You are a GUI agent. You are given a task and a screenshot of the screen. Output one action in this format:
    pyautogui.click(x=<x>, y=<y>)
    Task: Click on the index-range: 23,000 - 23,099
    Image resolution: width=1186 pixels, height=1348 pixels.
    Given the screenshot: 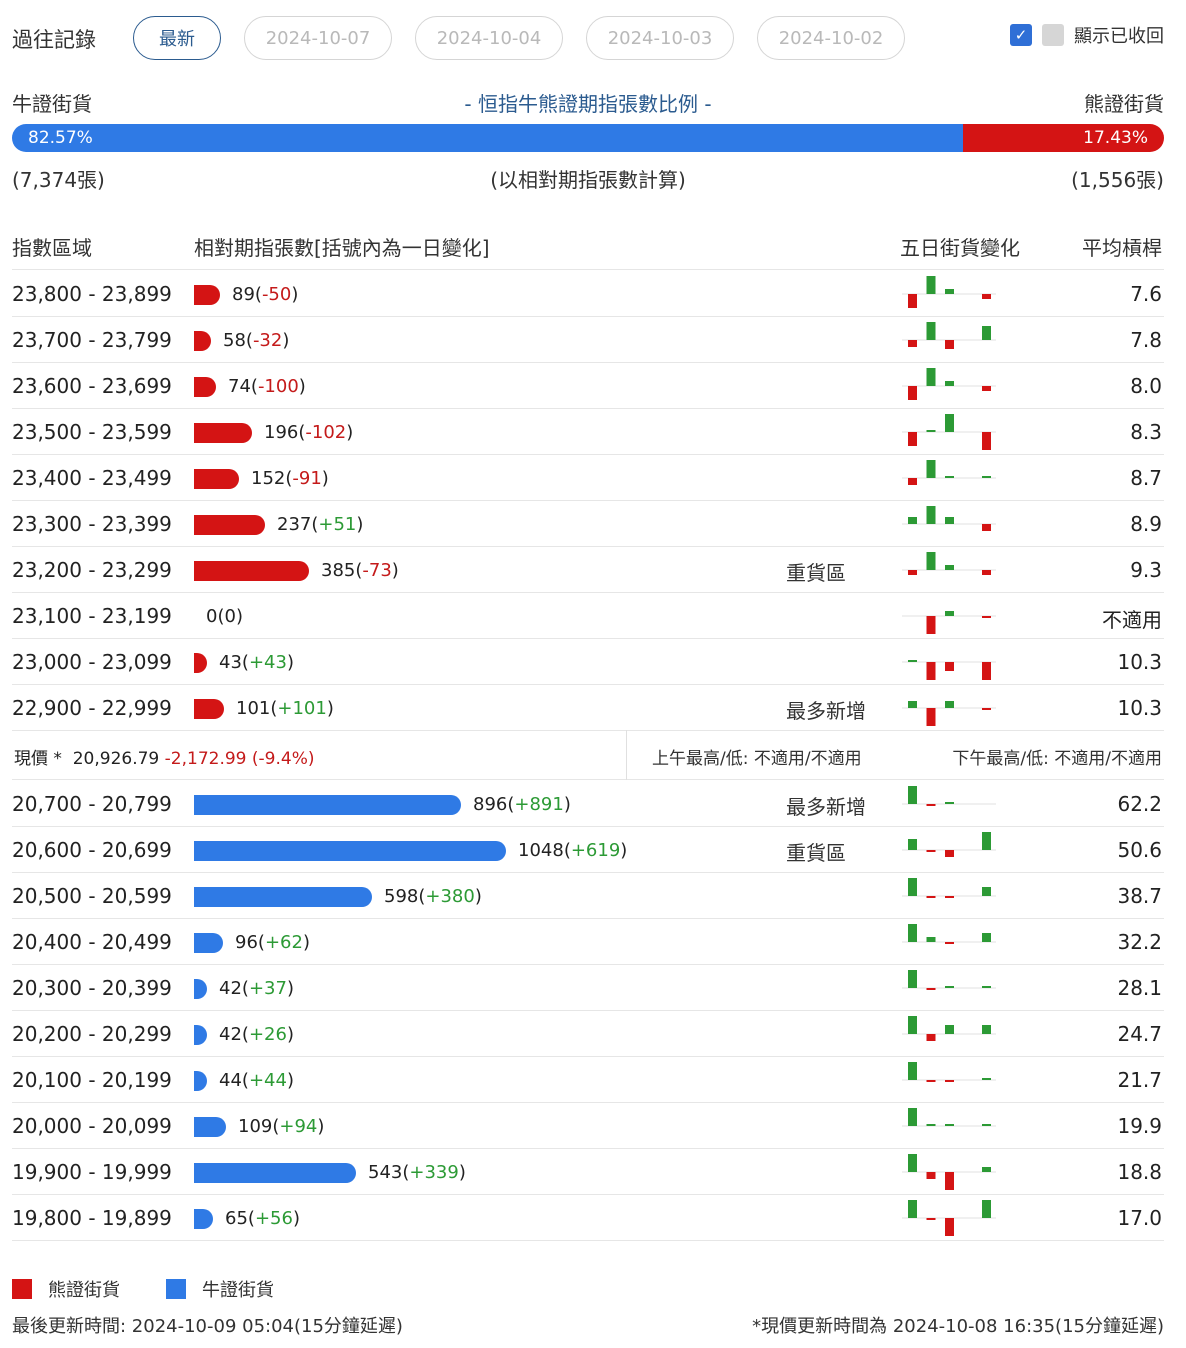 What is the action you would take?
    pyautogui.click(x=92, y=662)
    